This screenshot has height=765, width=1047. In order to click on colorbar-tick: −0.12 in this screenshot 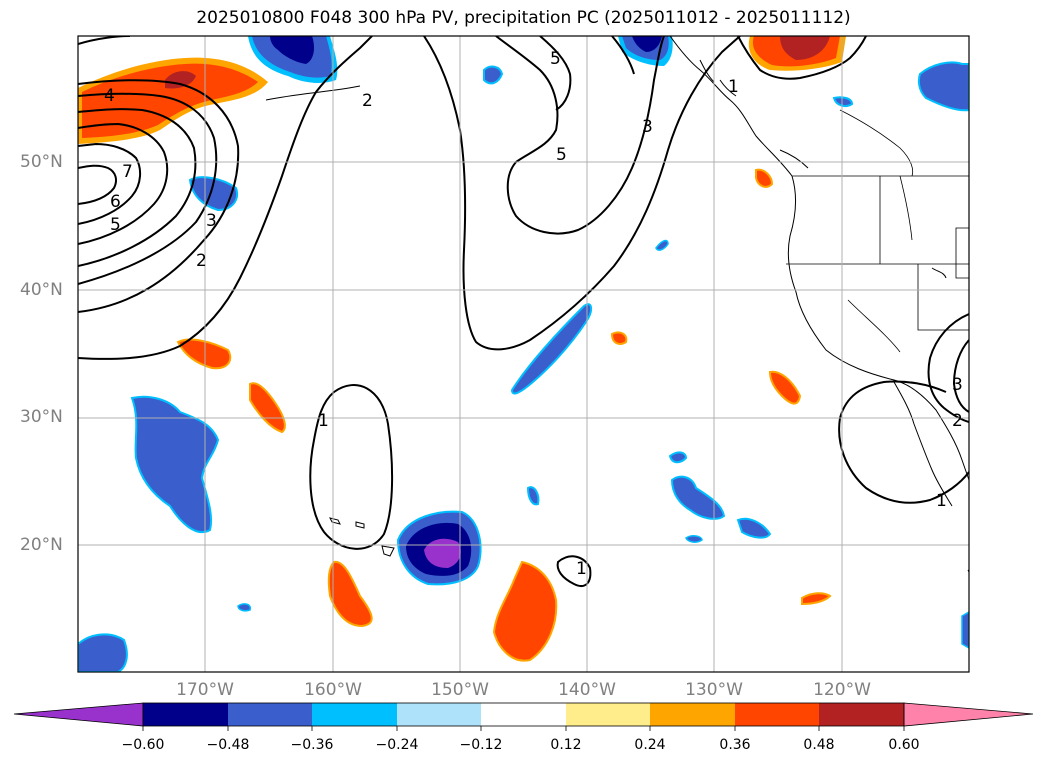, I will do `click(481, 745)`.